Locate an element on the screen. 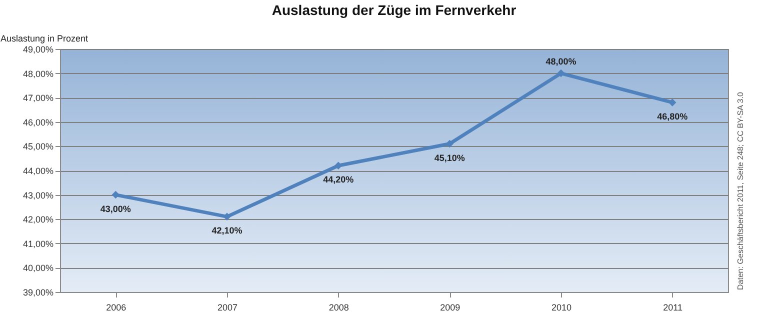 This screenshot has width=768, height=316. y-tick-label: 48,00% is located at coordinates (38, 73).